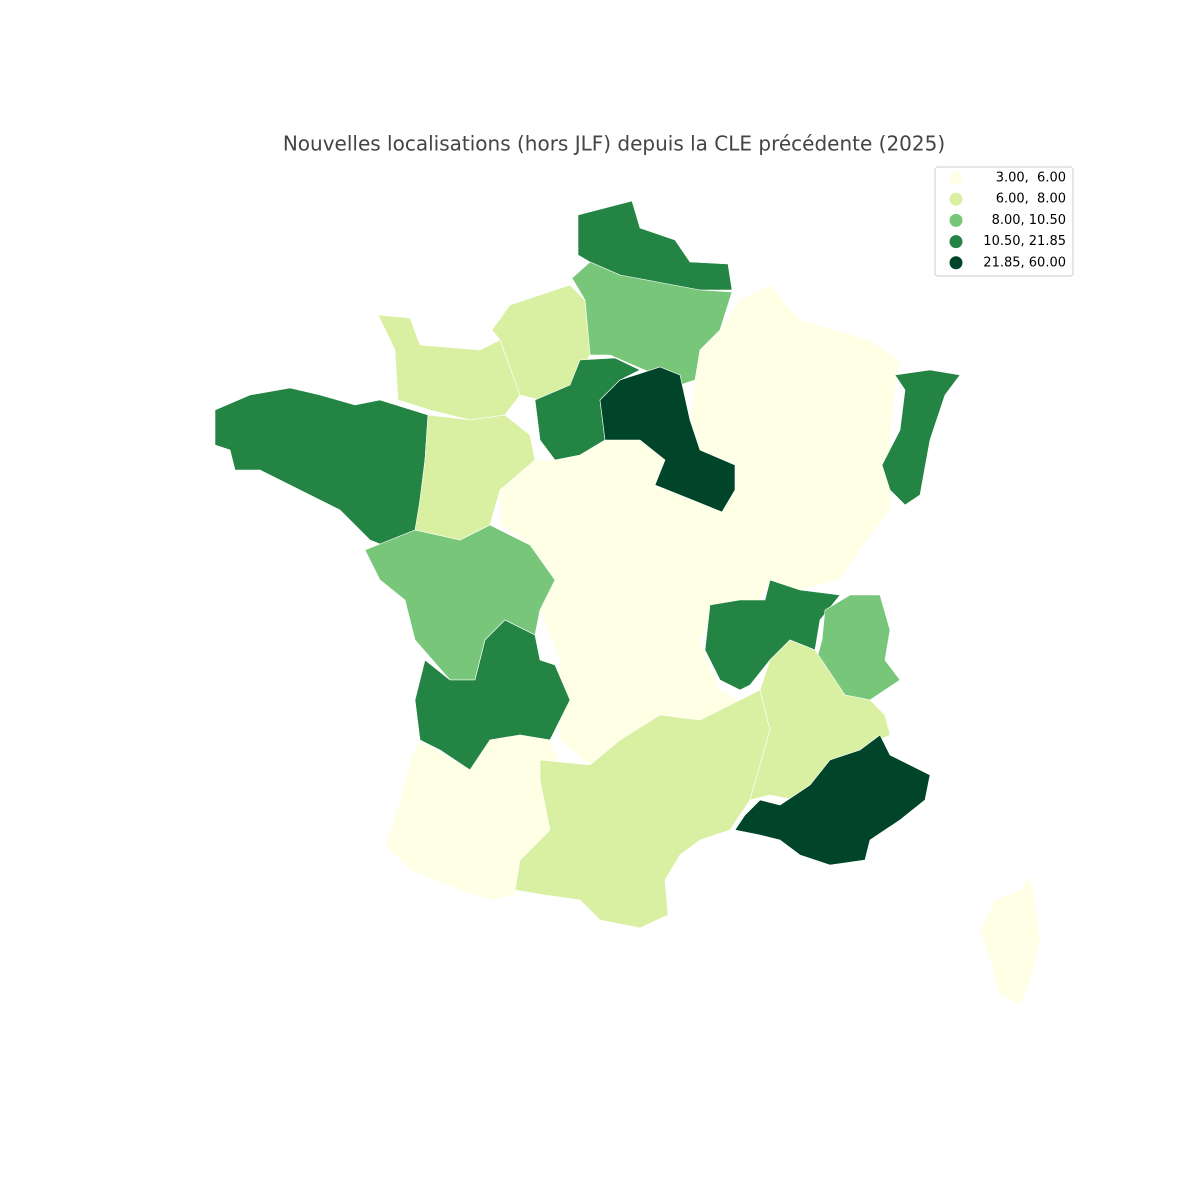  Describe the element at coordinates (1031, 178) in the screenshot. I see `legend-label: 3.00, 6.00` at that location.